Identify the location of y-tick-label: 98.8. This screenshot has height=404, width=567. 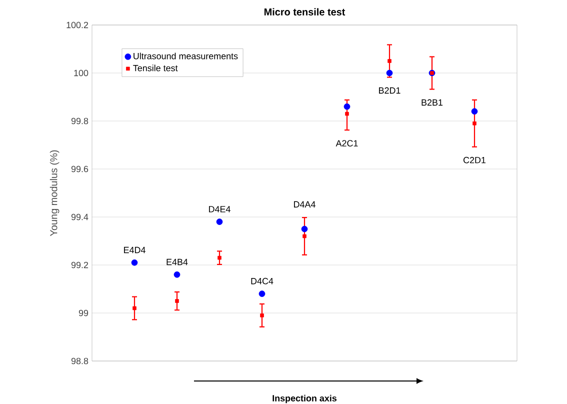
(79, 361).